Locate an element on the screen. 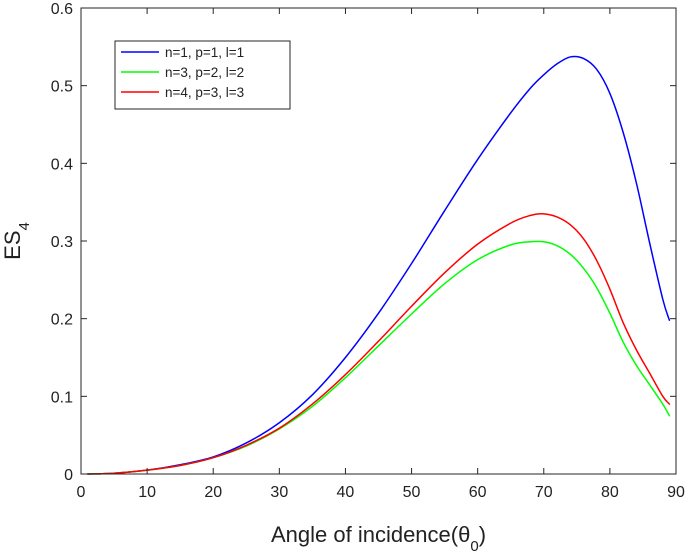  x-tick-label: 0 is located at coordinates (81, 492).